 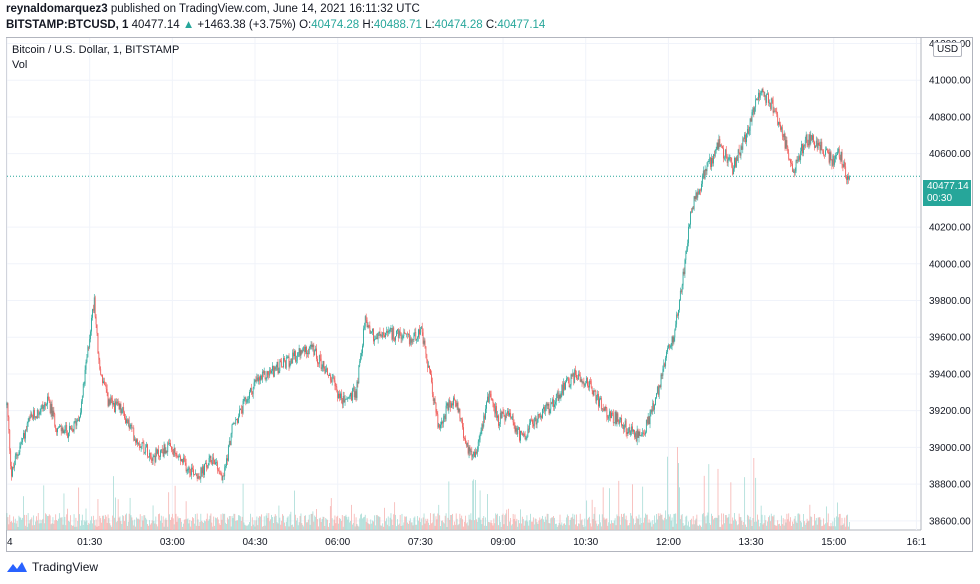 What do you see at coordinates (948, 49) in the screenshot?
I see `currency-button: USD` at bounding box center [948, 49].